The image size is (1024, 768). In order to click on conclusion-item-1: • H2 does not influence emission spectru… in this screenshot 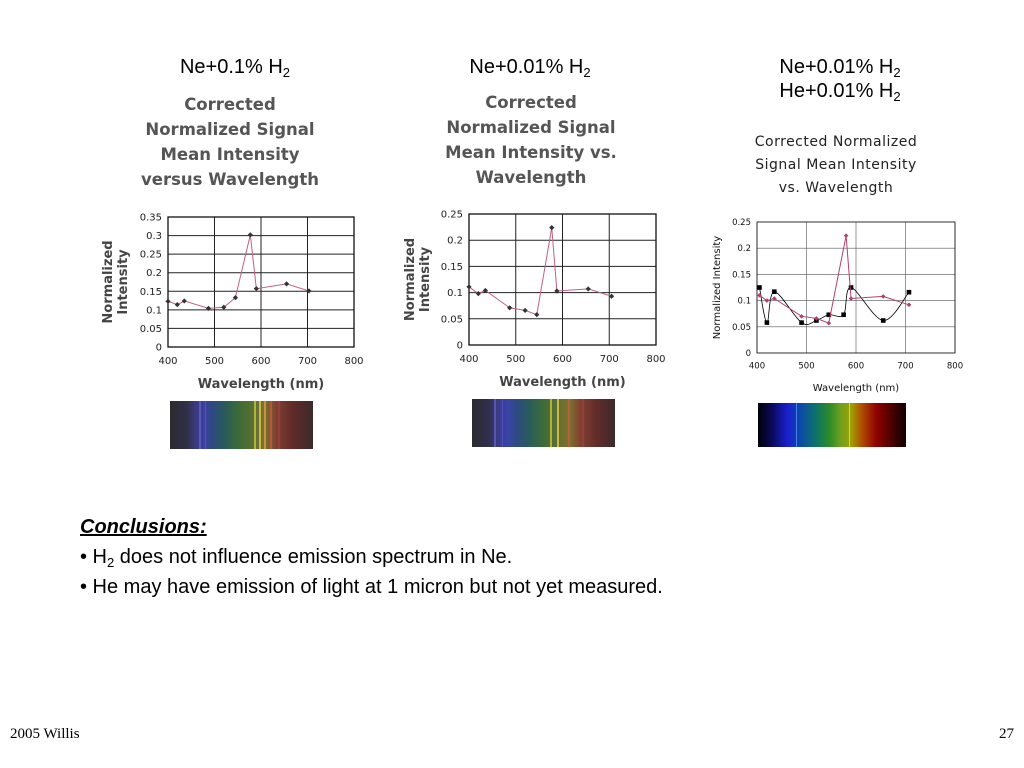, I will do `click(296, 558)`.